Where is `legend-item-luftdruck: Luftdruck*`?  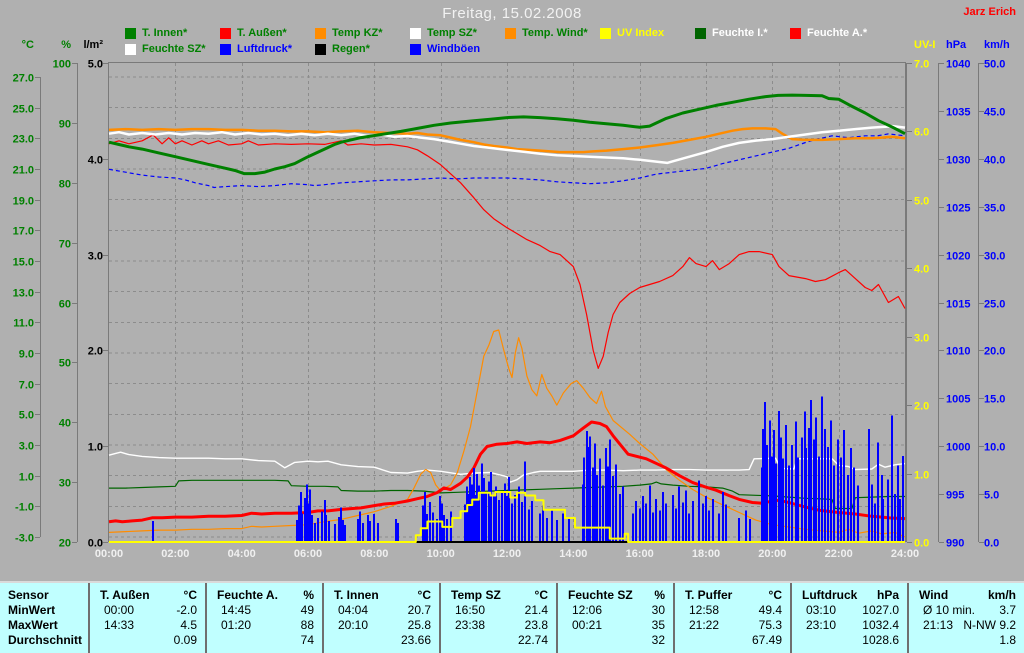 legend-item-luftdruck: Luftdruck* is located at coordinates (256, 49).